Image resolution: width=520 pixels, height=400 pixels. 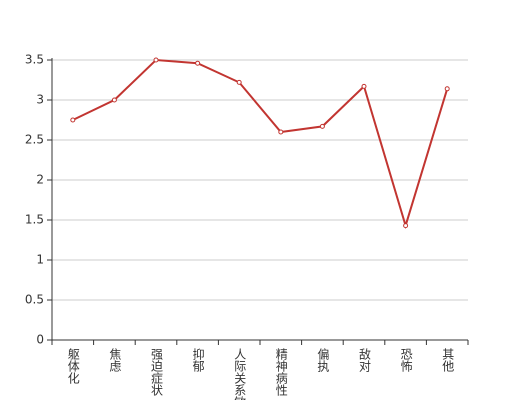 What do you see at coordinates (40, 340) in the screenshot?
I see `y-tick-label: 0` at bounding box center [40, 340].